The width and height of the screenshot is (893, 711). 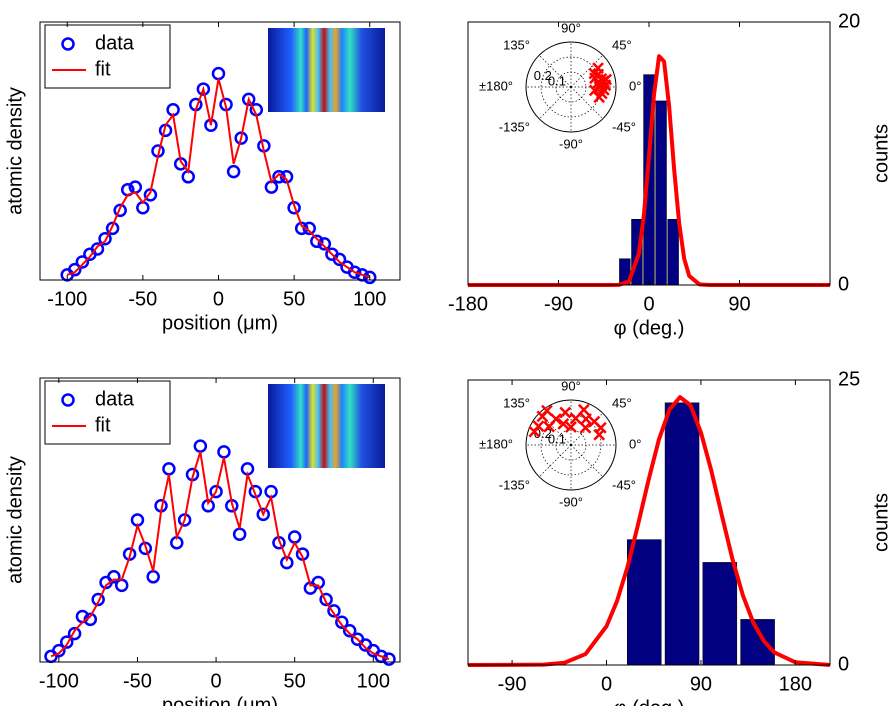 What do you see at coordinates (543, 75) in the screenshot?
I see `polar-r-label: 0.2` at bounding box center [543, 75].